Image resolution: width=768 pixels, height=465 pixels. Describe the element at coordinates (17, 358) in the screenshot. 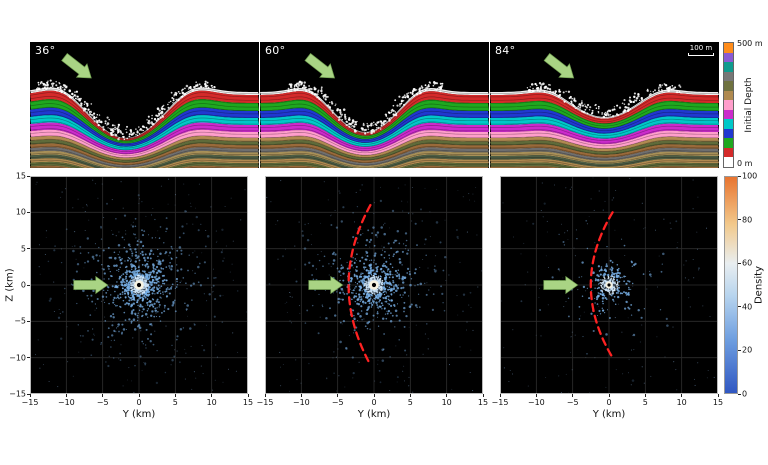

I see `y-tick-label: −10` at that location.